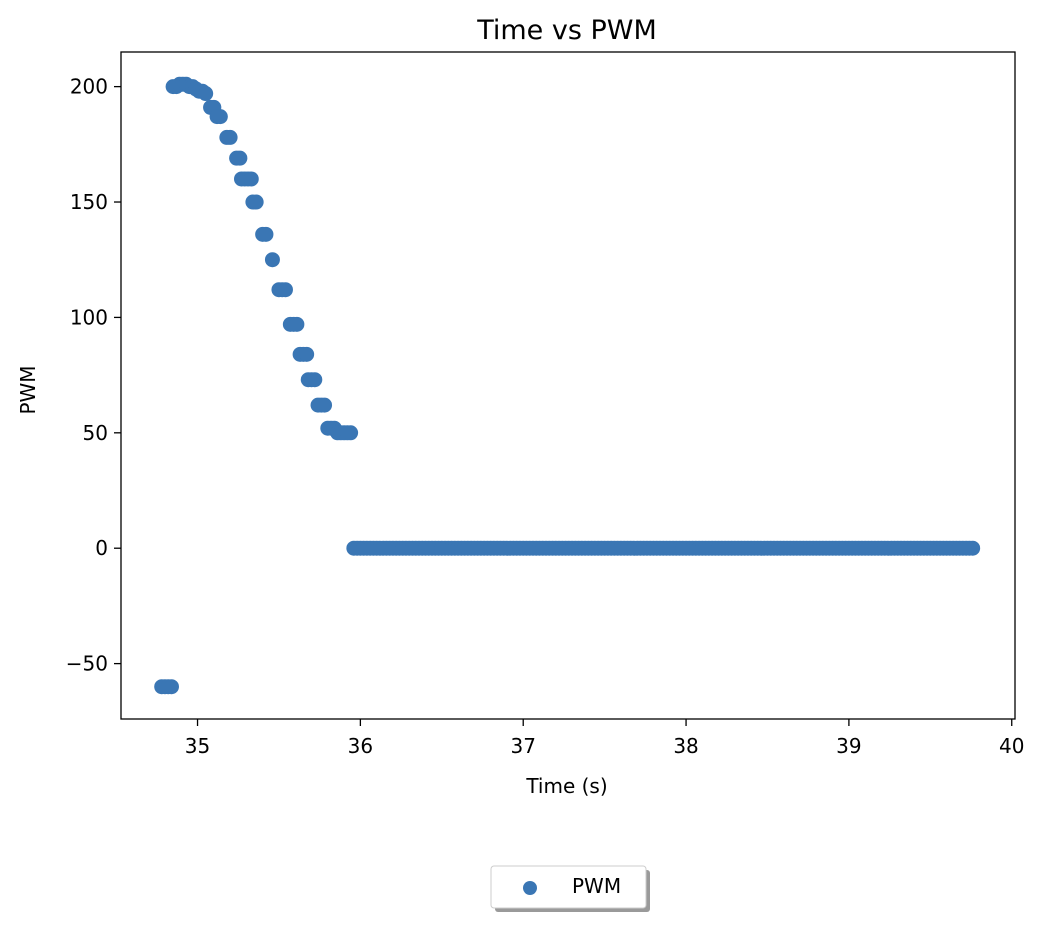 Image resolution: width=1044 pixels, height=926 pixels. What do you see at coordinates (566, 30) in the screenshot?
I see `chart-title: Time vs PWM` at bounding box center [566, 30].